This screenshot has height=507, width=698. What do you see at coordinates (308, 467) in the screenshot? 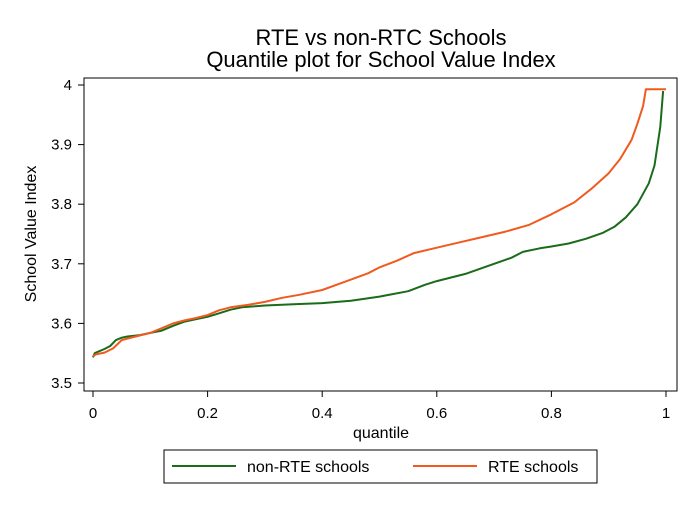
I see `legend-label-non-rte: non-RTE schools` at bounding box center [308, 467].